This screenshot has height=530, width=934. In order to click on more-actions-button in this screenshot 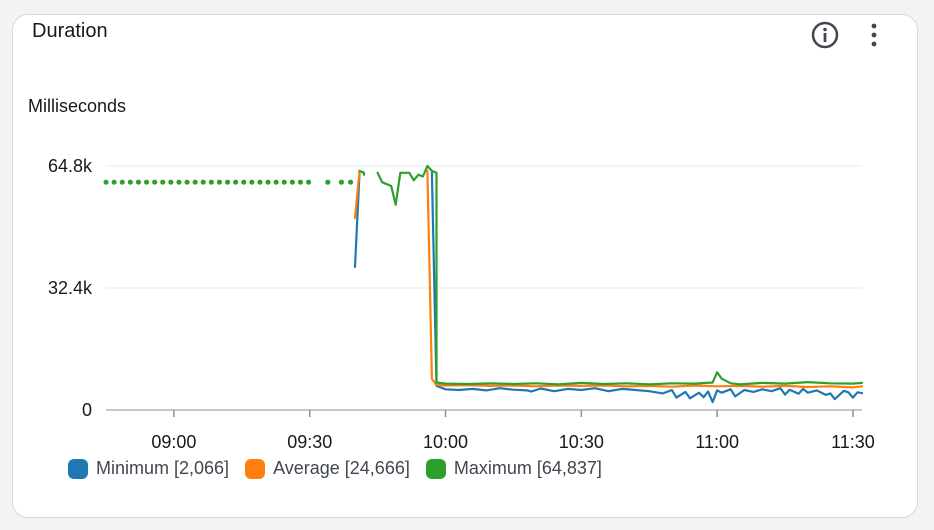, I will do `click(874, 35)`.